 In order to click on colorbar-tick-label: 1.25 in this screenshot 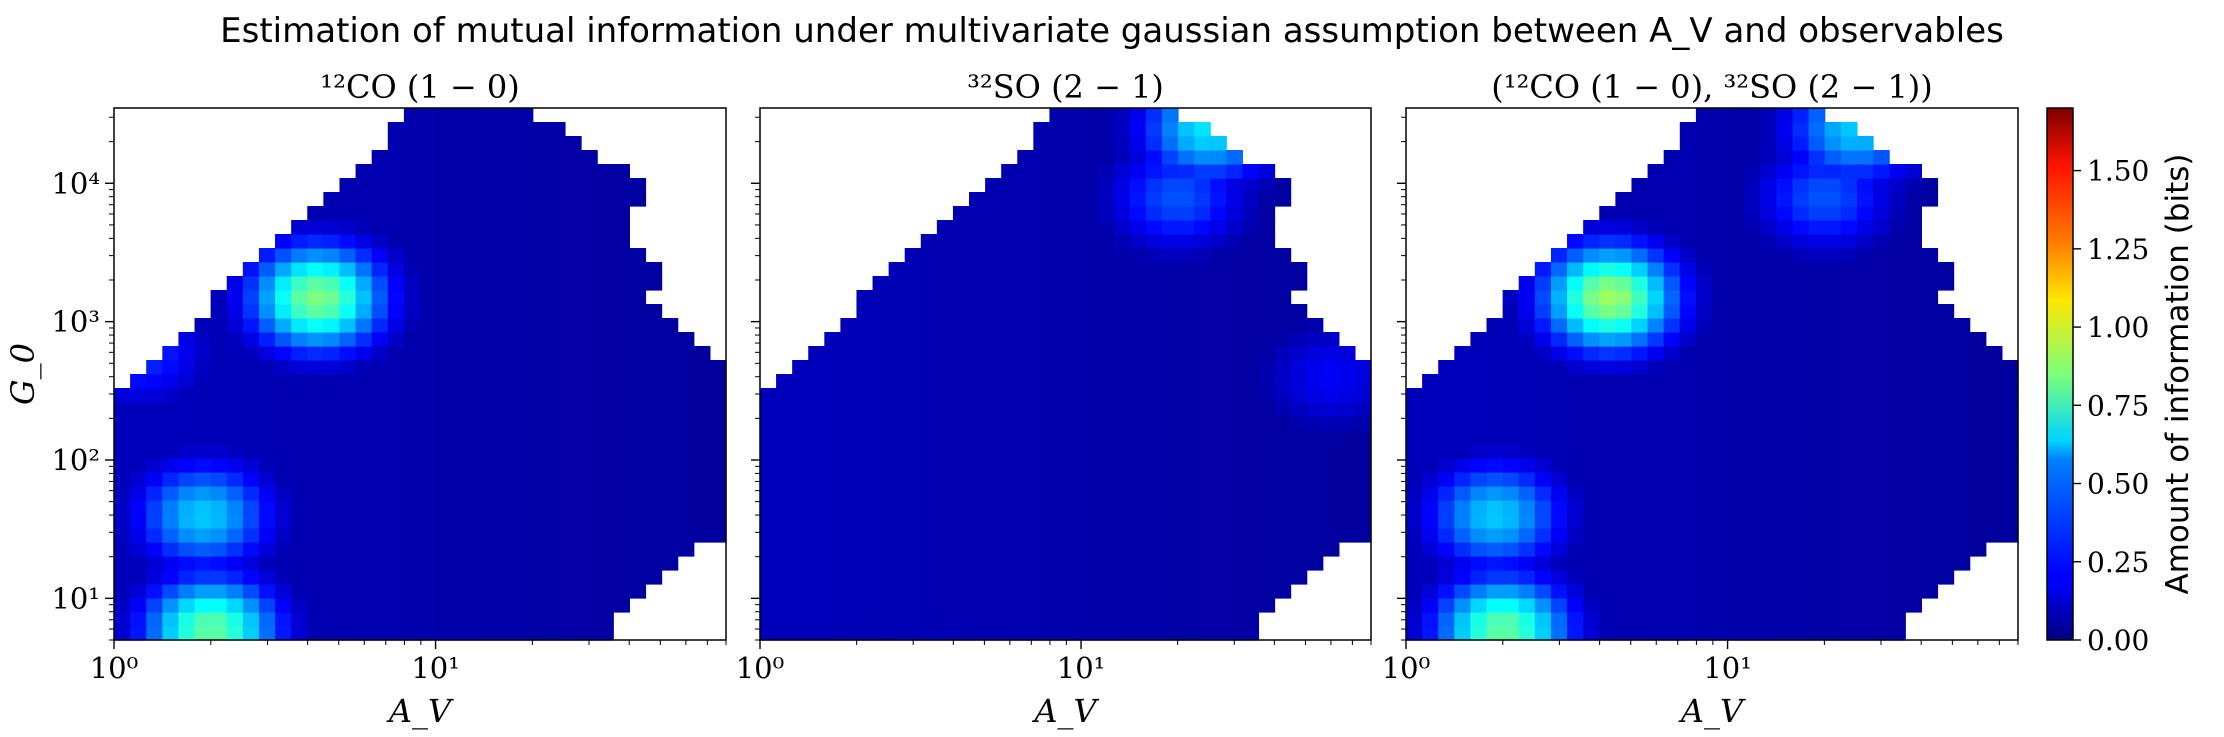, I will do `click(2118, 249)`.